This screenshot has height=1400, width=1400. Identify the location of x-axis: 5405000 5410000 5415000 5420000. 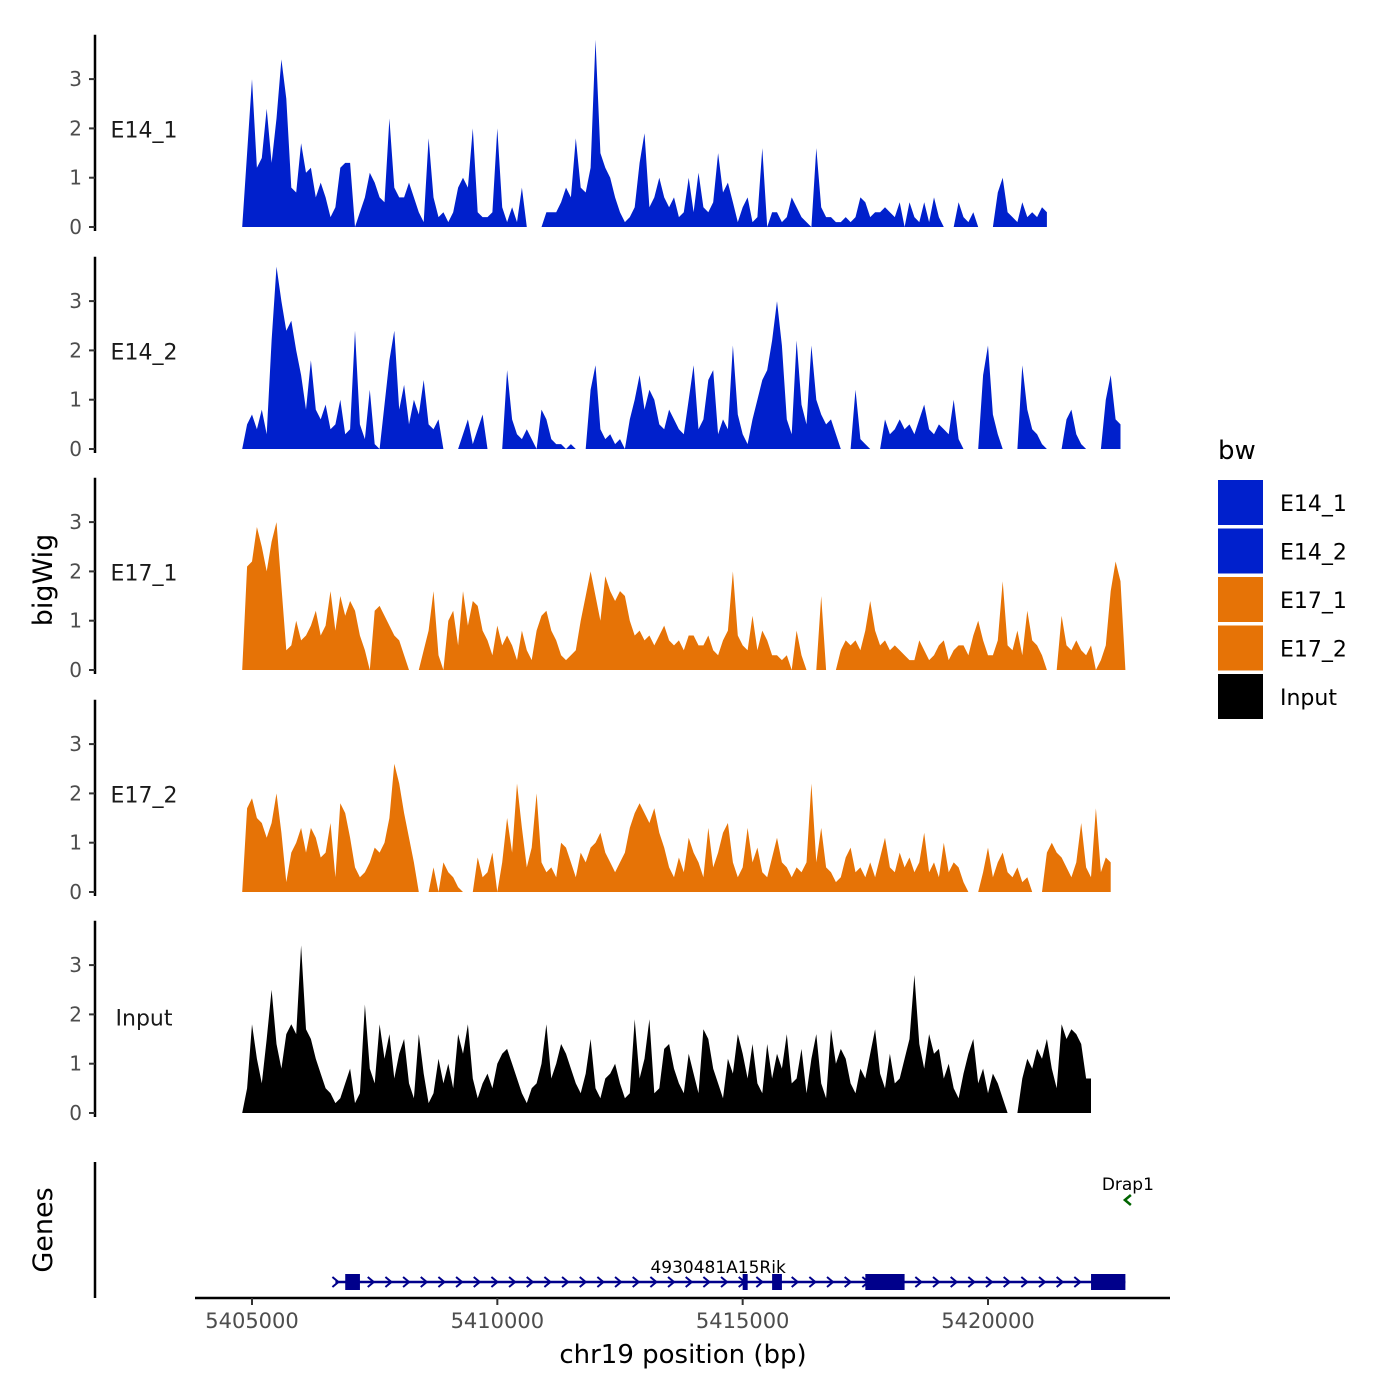
(682, 1314).